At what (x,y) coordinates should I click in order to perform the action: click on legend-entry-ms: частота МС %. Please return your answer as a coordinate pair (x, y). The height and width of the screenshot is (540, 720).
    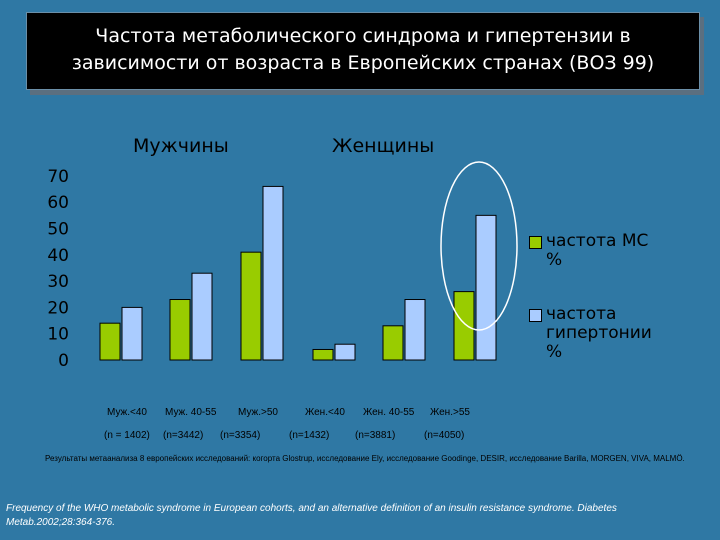
    Looking at the image, I should click on (597, 251).